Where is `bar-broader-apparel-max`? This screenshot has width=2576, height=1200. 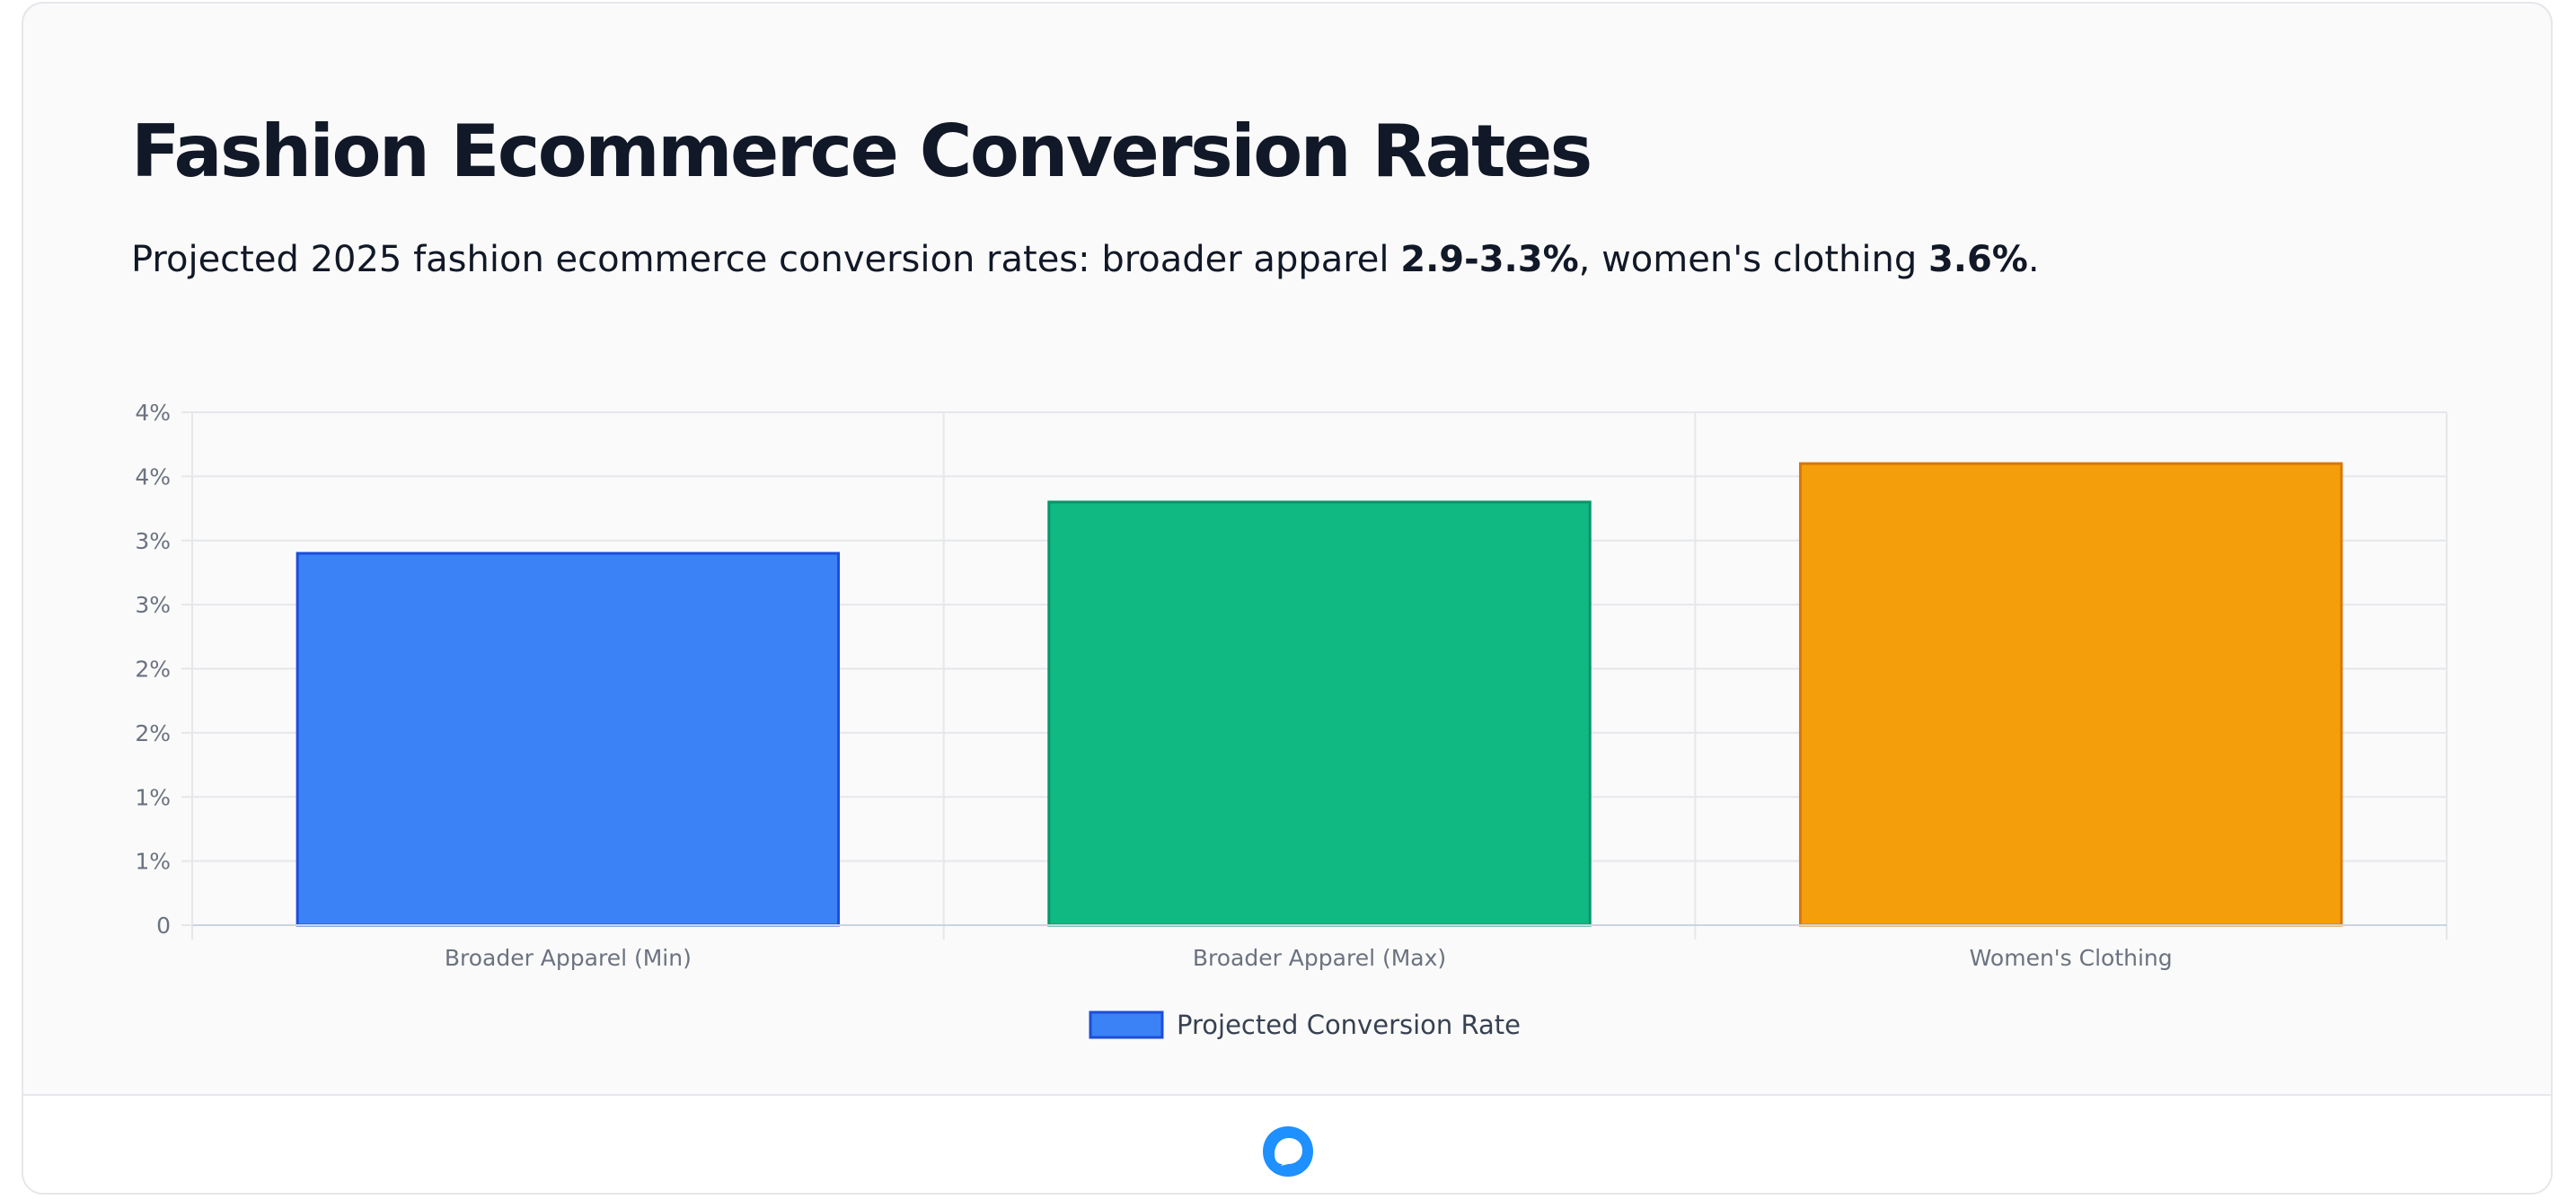 bar-broader-apparel-max is located at coordinates (1319, 713).